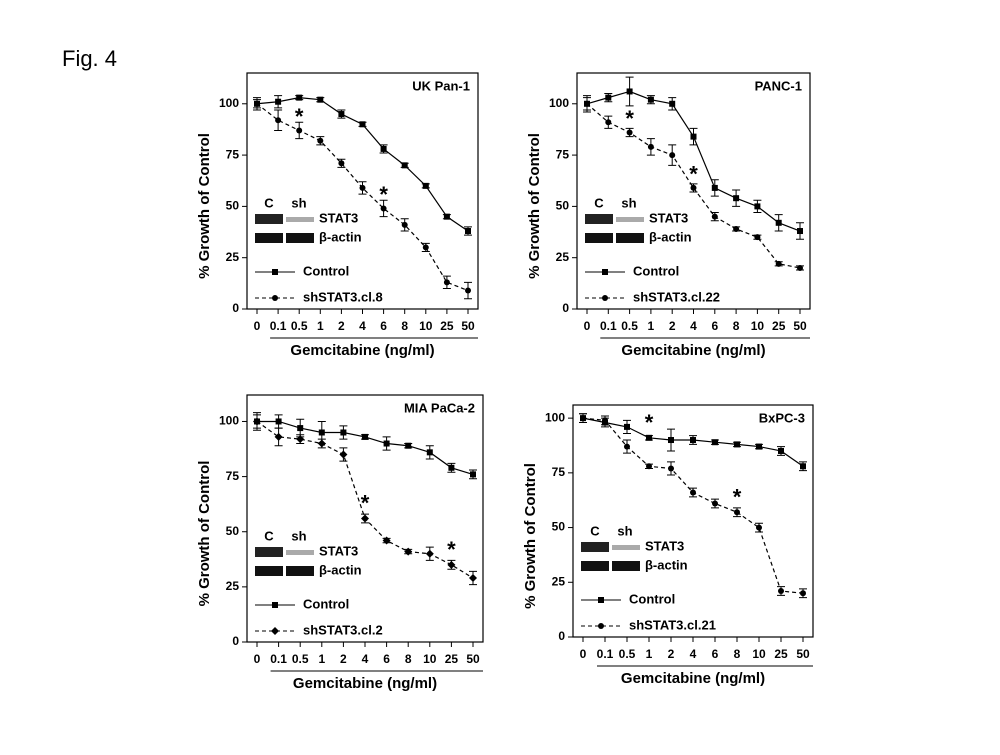 This screenshot has width=1000, height=755. Describe the element at coordinates (299, 326) in the screenshot. I see `x-tick-label: 0.5` at that location.